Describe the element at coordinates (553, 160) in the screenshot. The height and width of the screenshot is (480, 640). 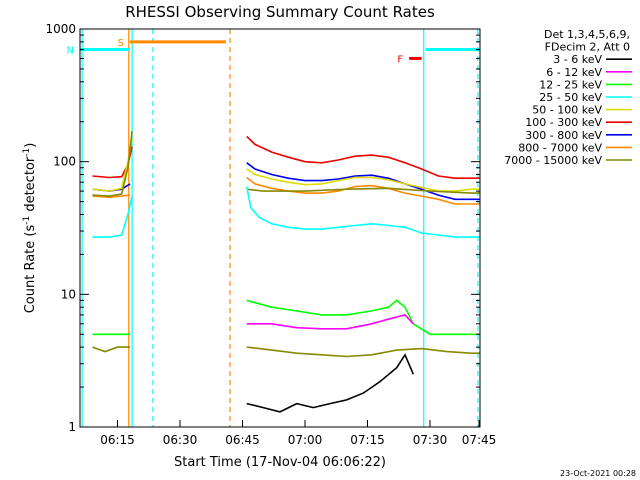
I see `legend-entry-label-9: 7000 - 15000 keV` at that location.